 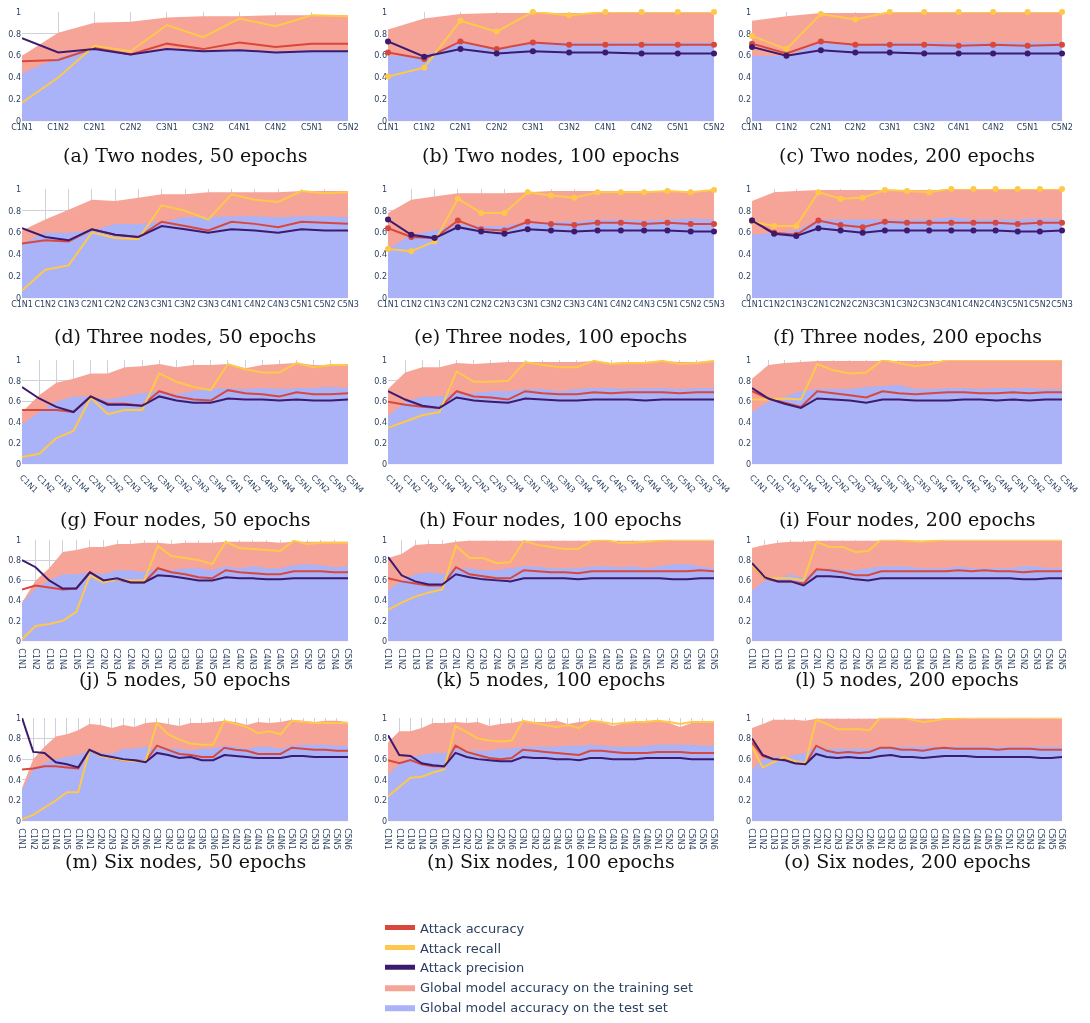 I want to click on text: (n) Six nodes, 100 epochs, so click(x=551, y=861).